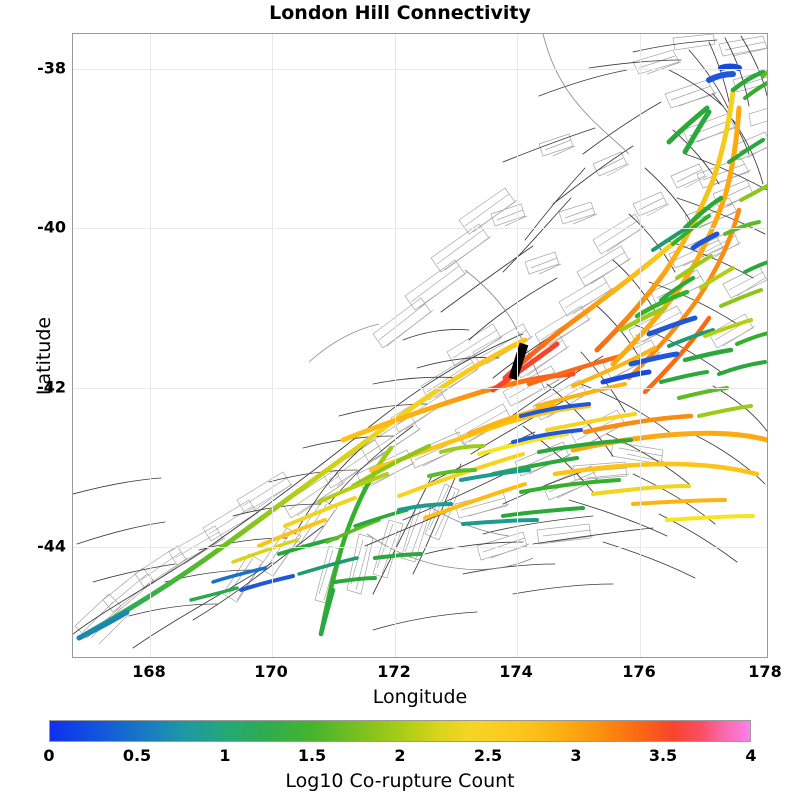 Image resolution: width=800 pixels, height=806 pixels. I want to click on gridline-y--38, so click(420, 69).